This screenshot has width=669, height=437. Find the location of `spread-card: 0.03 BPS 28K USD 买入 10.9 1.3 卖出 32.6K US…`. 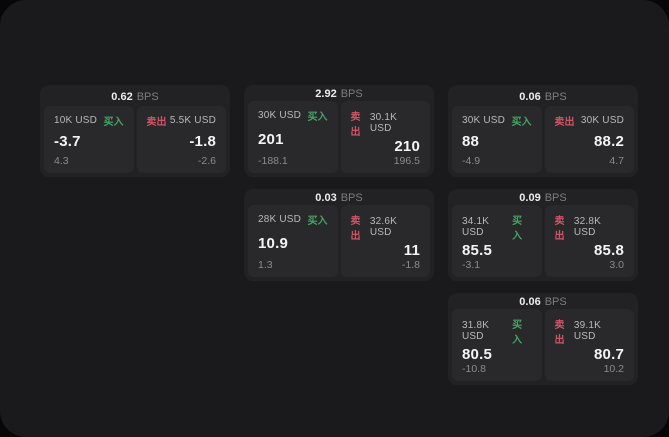

spread-card: 0.03 BPS 28K USD 买入 10.9 1.3 卖出 32.6K US… is located at coordinates (339, 235).